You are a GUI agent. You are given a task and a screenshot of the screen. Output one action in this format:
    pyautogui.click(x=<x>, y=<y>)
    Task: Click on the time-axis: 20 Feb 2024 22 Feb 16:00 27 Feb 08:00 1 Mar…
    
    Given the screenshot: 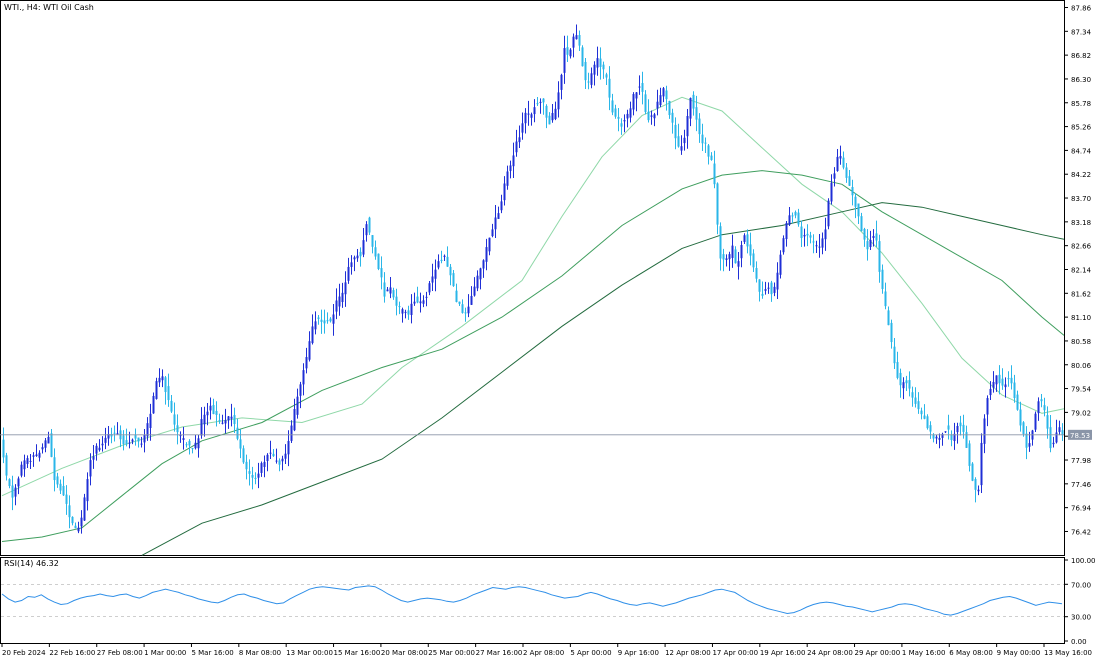 What is the action you would take?
    pyautogui.click(x=546, y=650)
    